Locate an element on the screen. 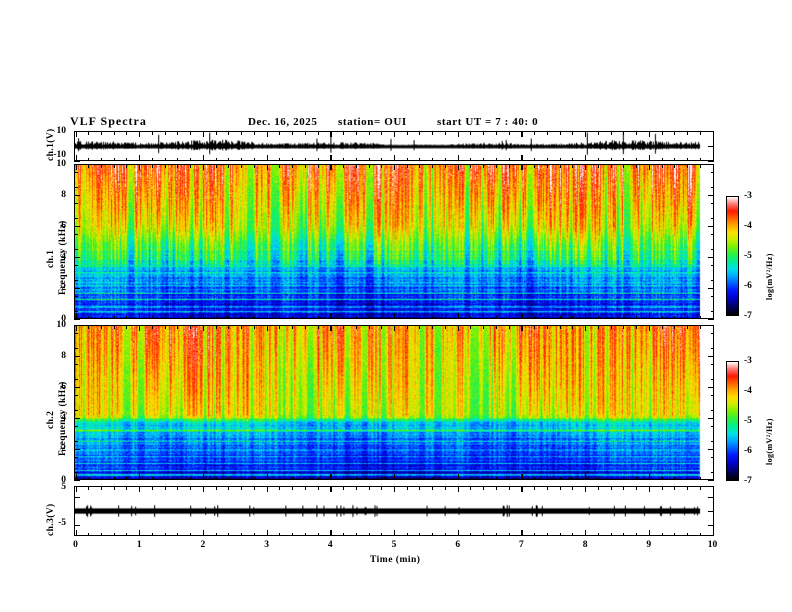  xtick-label-8: 8 is located at coordinates (585, 545).